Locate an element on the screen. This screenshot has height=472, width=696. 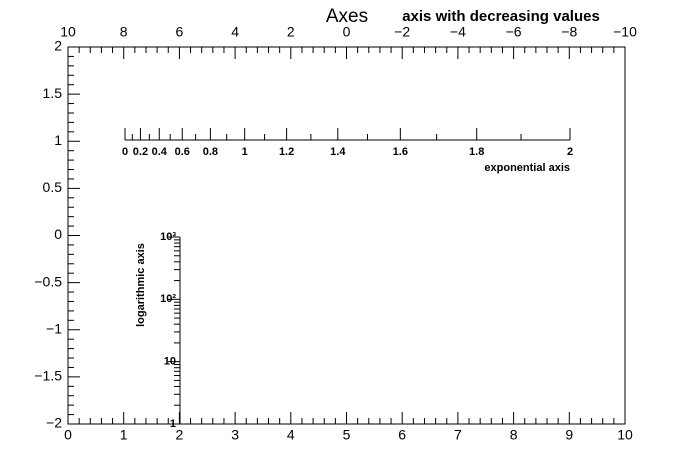
tick-label: 9 is located at coordinates (569, 435).